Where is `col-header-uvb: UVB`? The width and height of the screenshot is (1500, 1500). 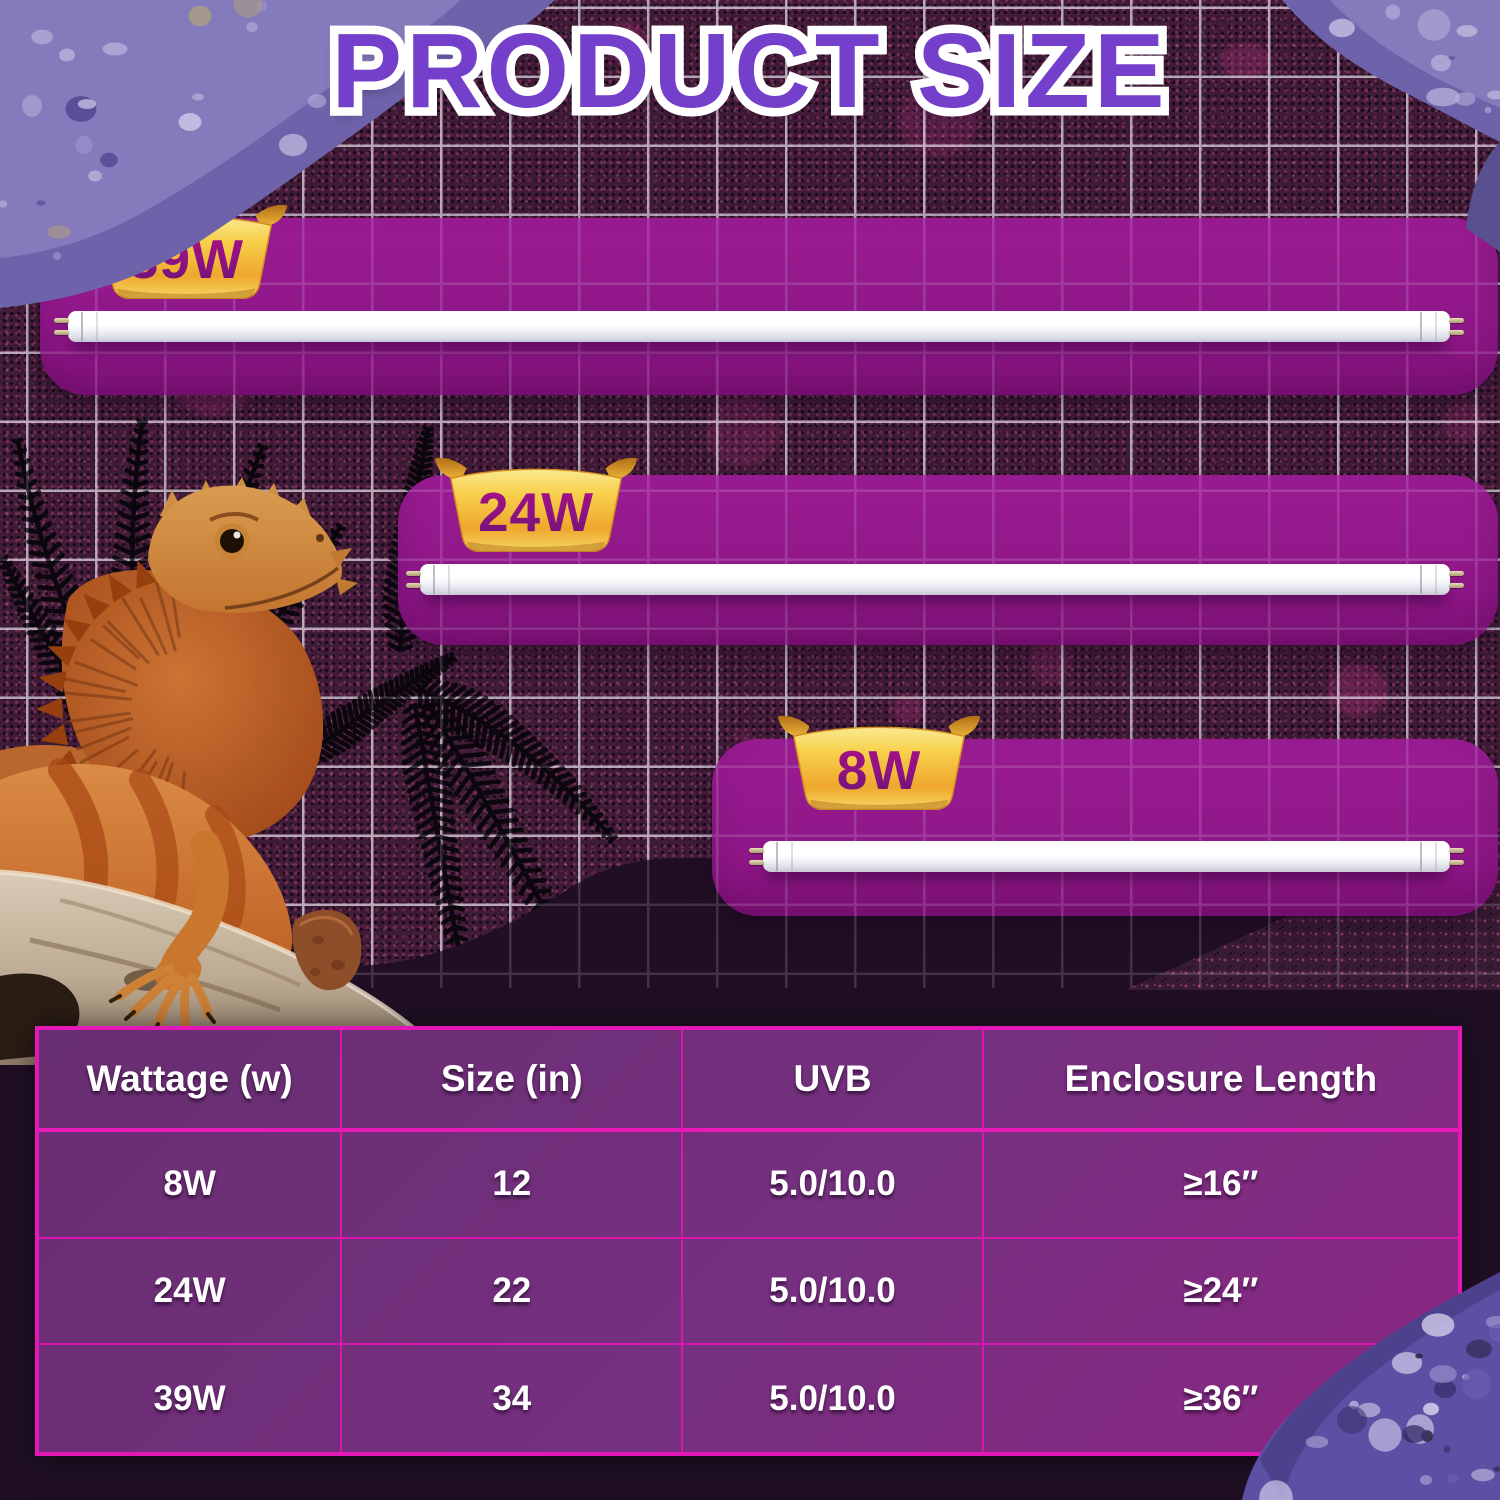 col-header-uvb: UVB is located at coordinates (833, 1081).